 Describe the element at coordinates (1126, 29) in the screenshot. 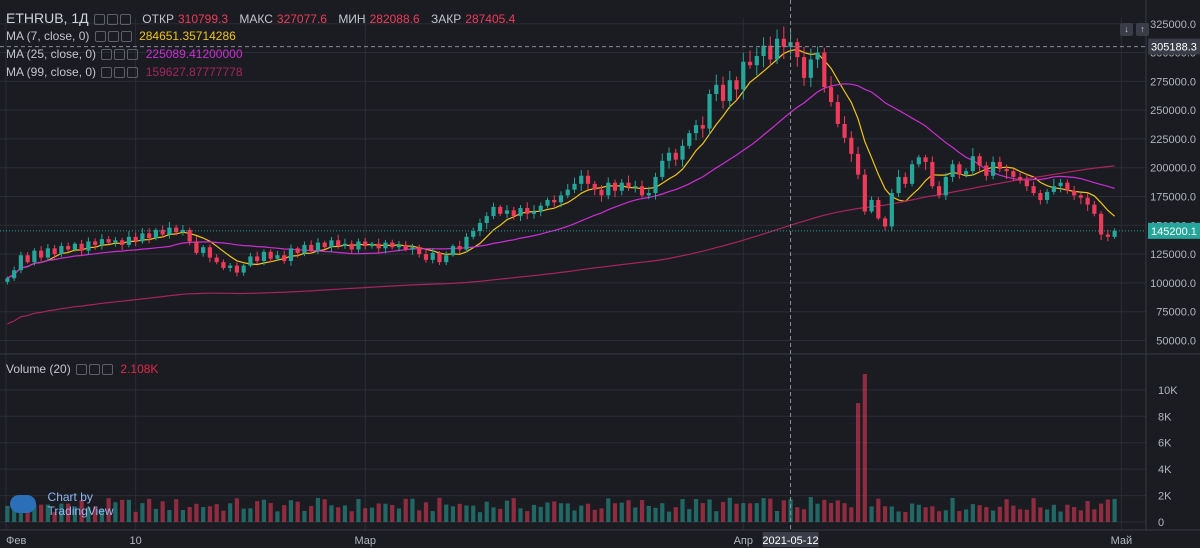

I see `arrow-down-icon: ↓` at that location.